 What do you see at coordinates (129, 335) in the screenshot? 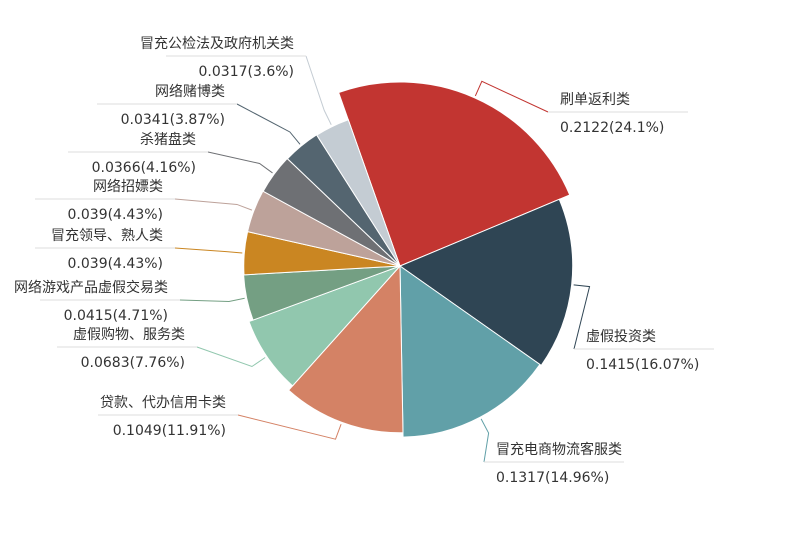
I see `slice-label-name: 虚假购物、服务类` at bounding box center [129, 335].